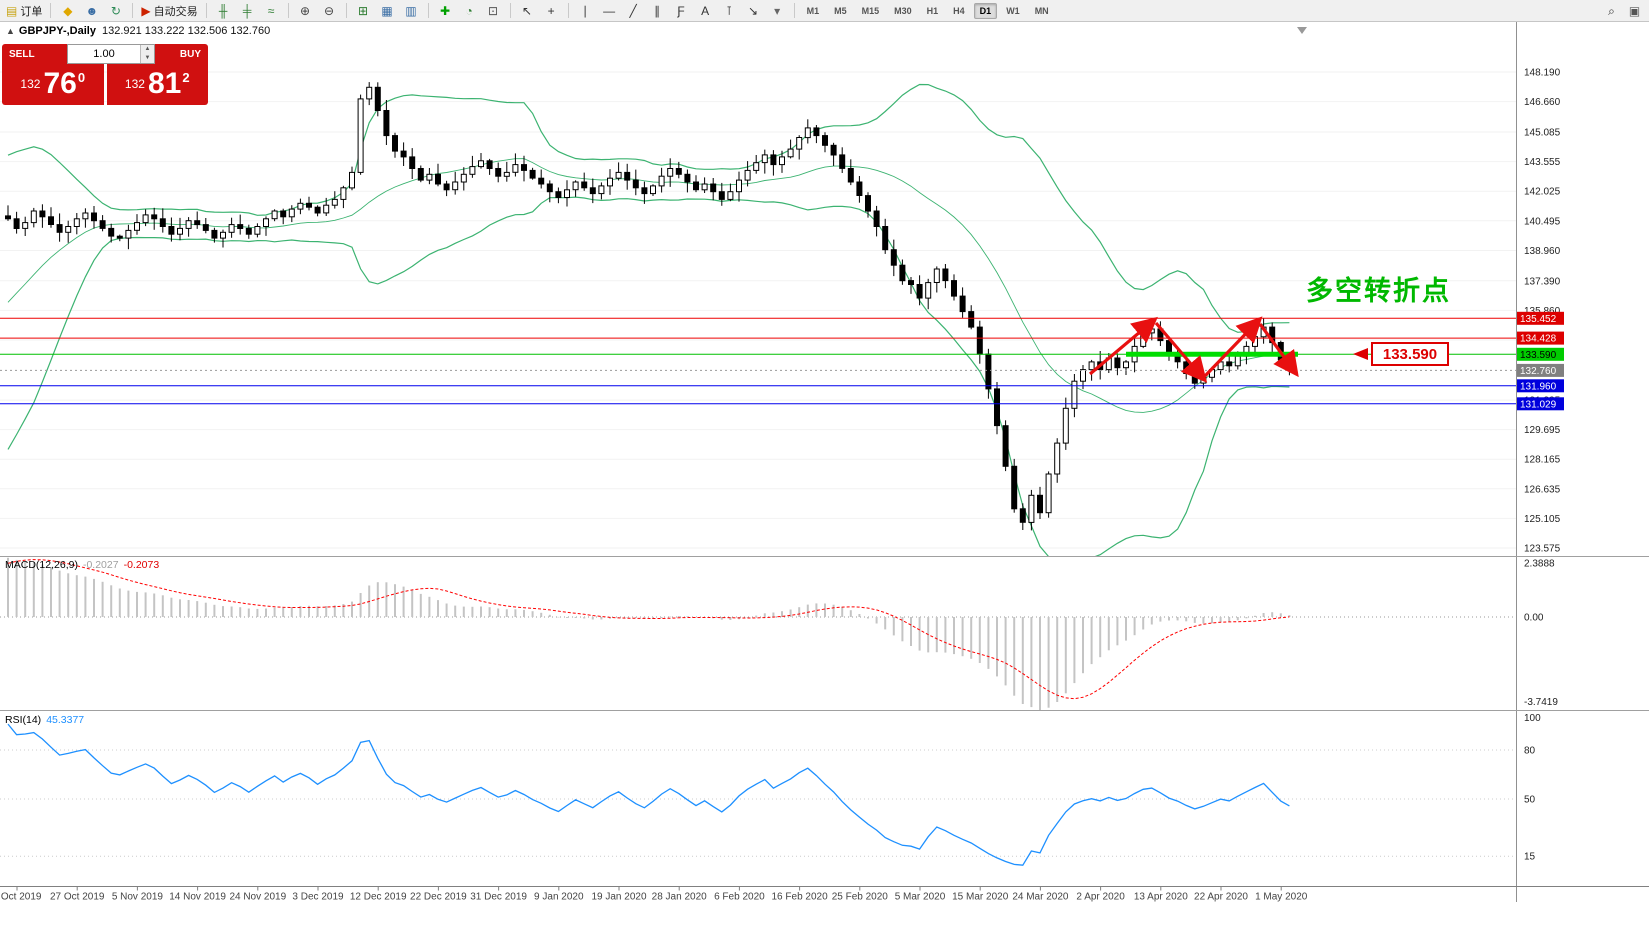  Describe the element at coordinates (657, 11) in the screenshot. I see `channel-icon: ∥` at that location.